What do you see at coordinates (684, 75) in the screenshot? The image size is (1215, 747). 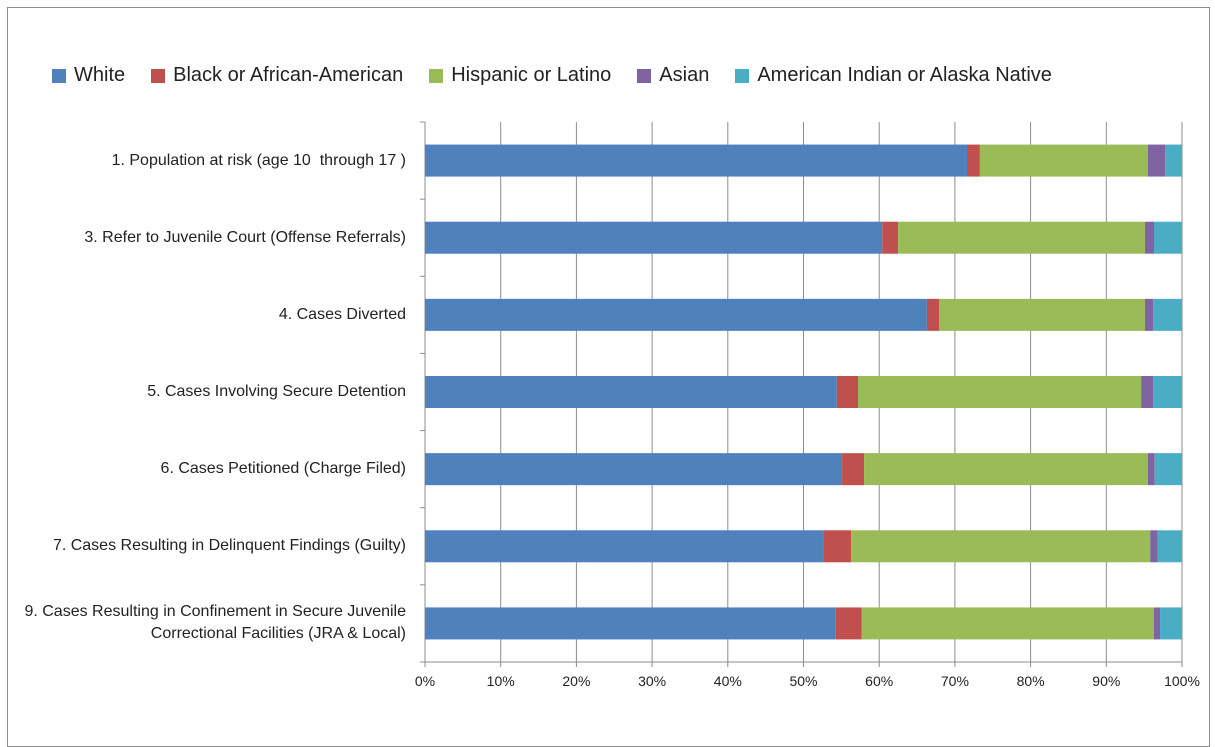 I see `legend-label: Asian` at bounding box center [684, 75].